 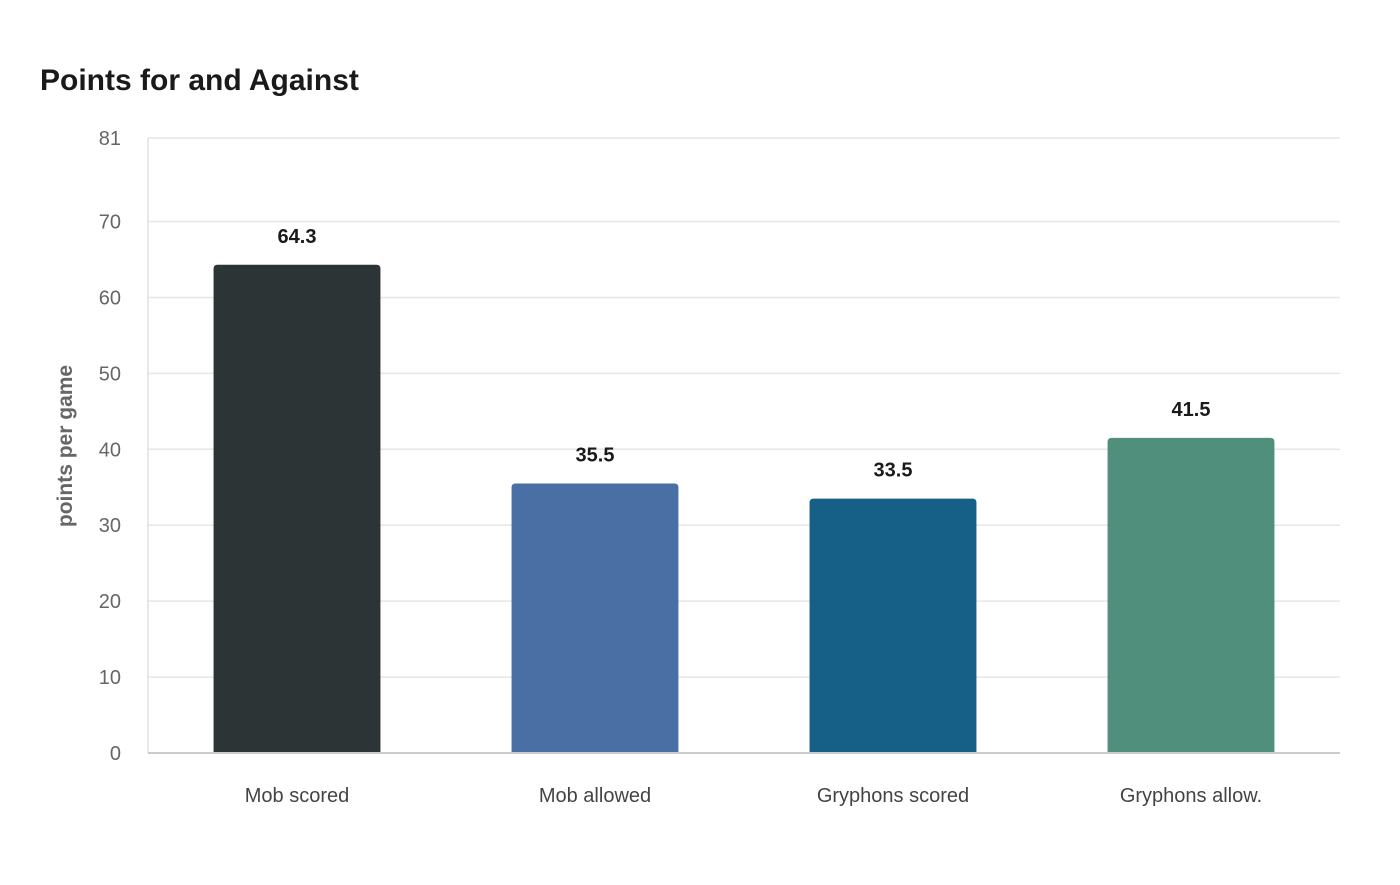 What do you see at coordinates (893, 796) in the screenshot?
I see `x-tick-label: Gryphons scored` at bounding box center [893, 796].